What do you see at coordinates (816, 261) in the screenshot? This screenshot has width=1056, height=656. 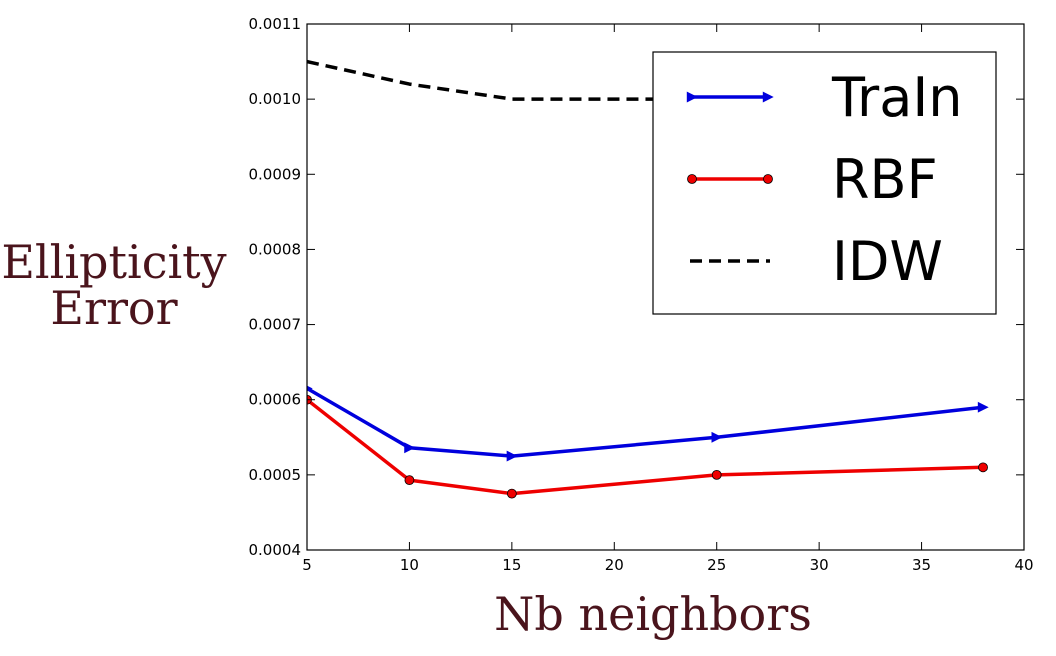 I see `legend-entry-idw: IDW` at bounding box center [816, 261].